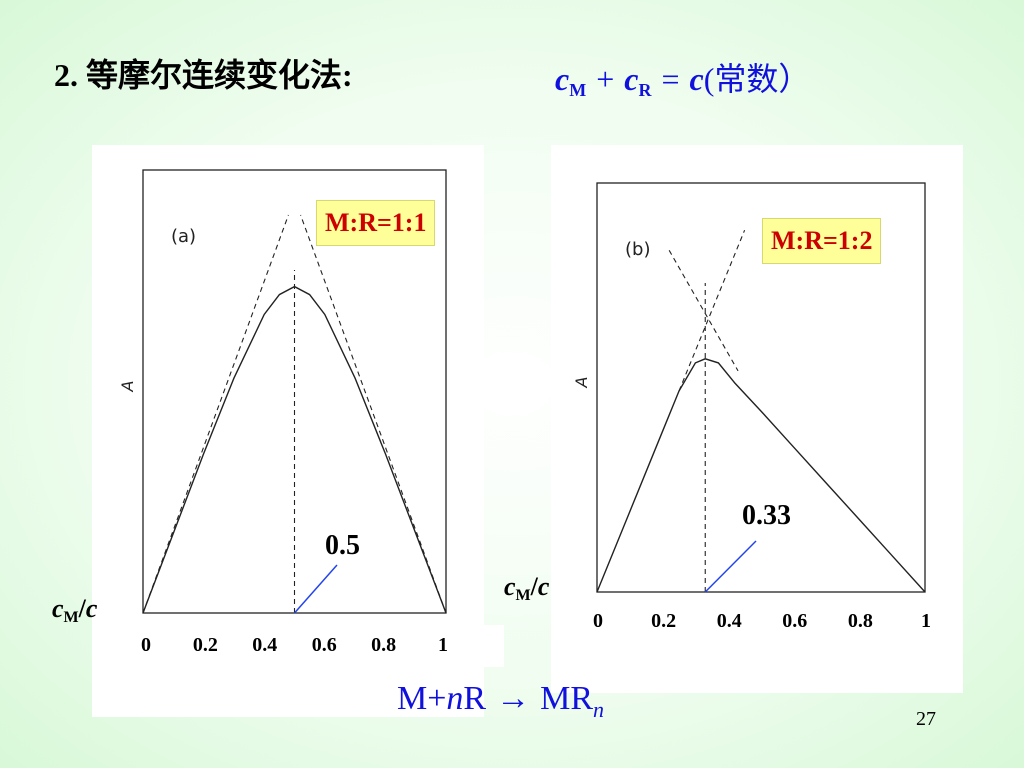  Describe the element at coordinates (670, 79) in the screenshot. I see `formula-equals: =` at that location.